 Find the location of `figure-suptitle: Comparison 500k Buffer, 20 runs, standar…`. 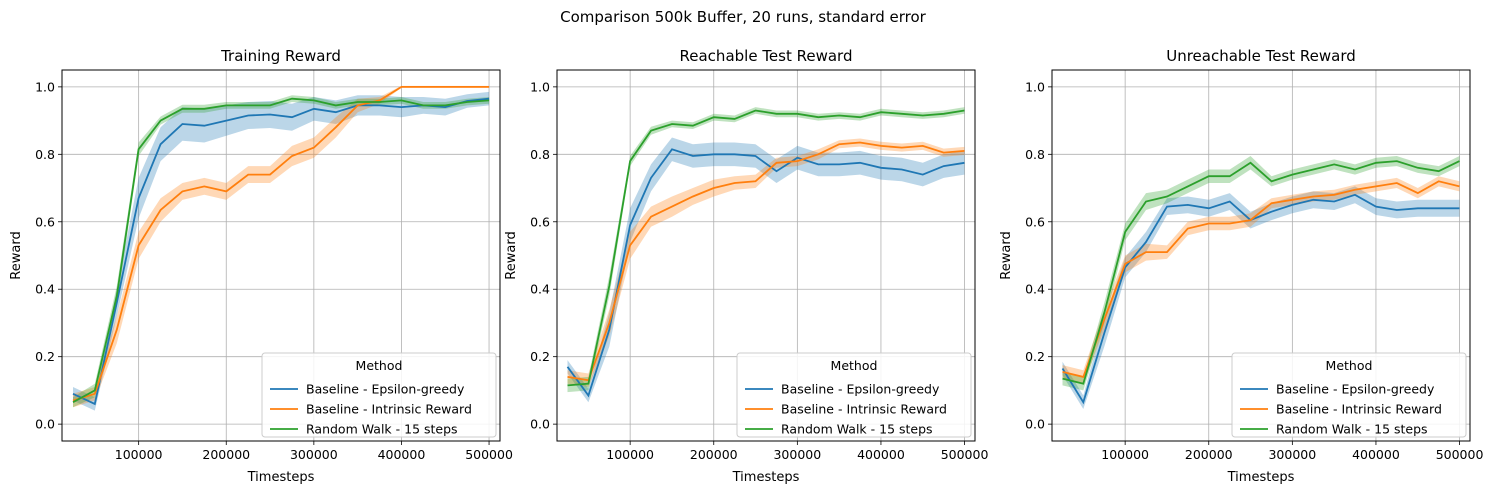

figure-suptitle: Comparison 500k Buffer, 20 runs, standar… is located at coordinates (743, 17).